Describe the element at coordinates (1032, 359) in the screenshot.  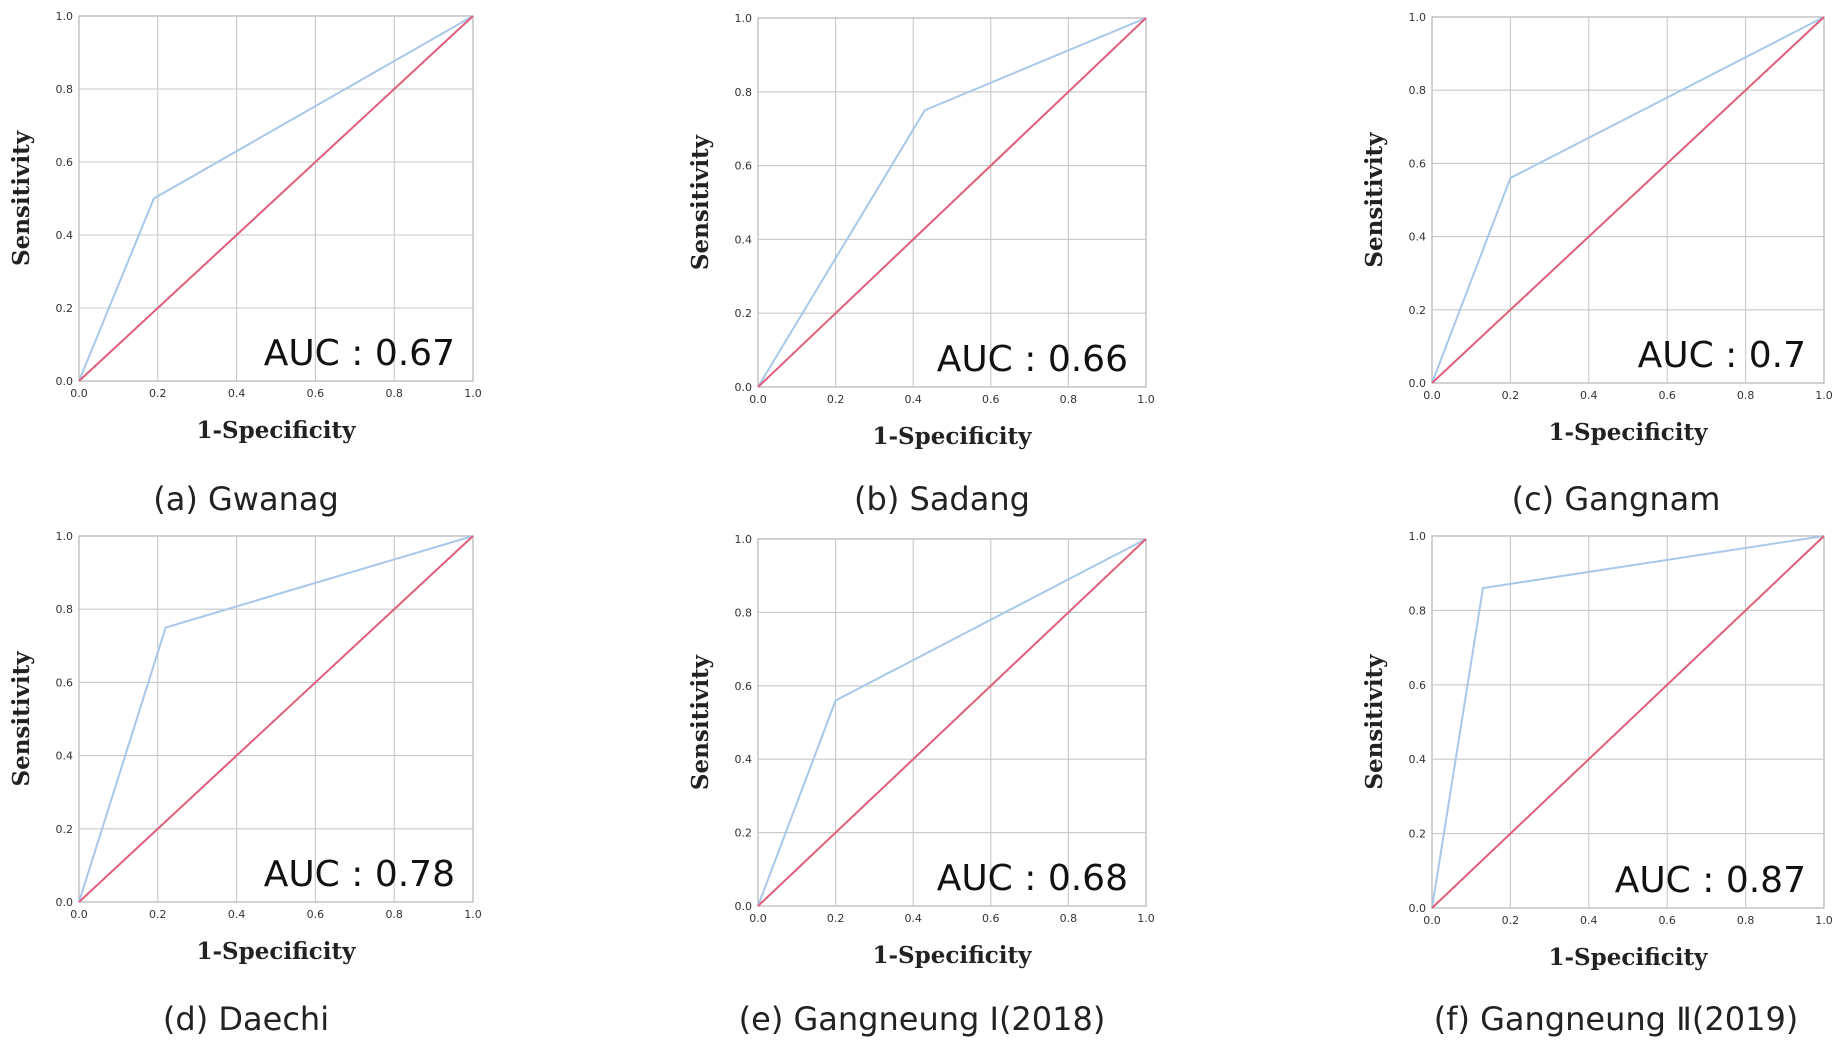
I see `auc-annotation: AUC : 0.66` at that location.